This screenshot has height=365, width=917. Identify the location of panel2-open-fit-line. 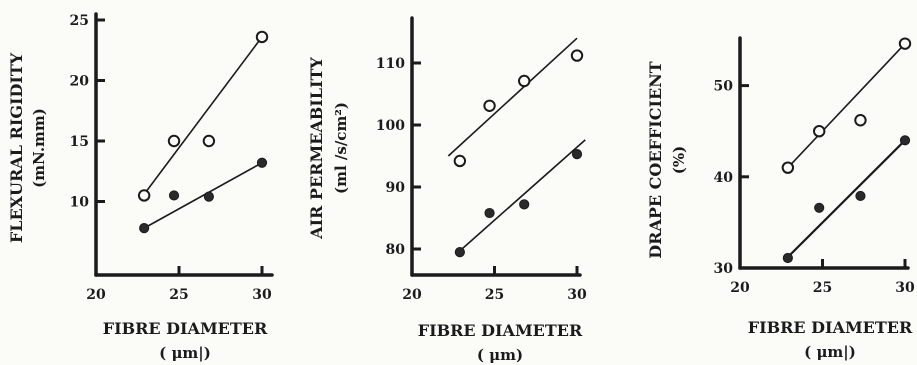
(512, 97).